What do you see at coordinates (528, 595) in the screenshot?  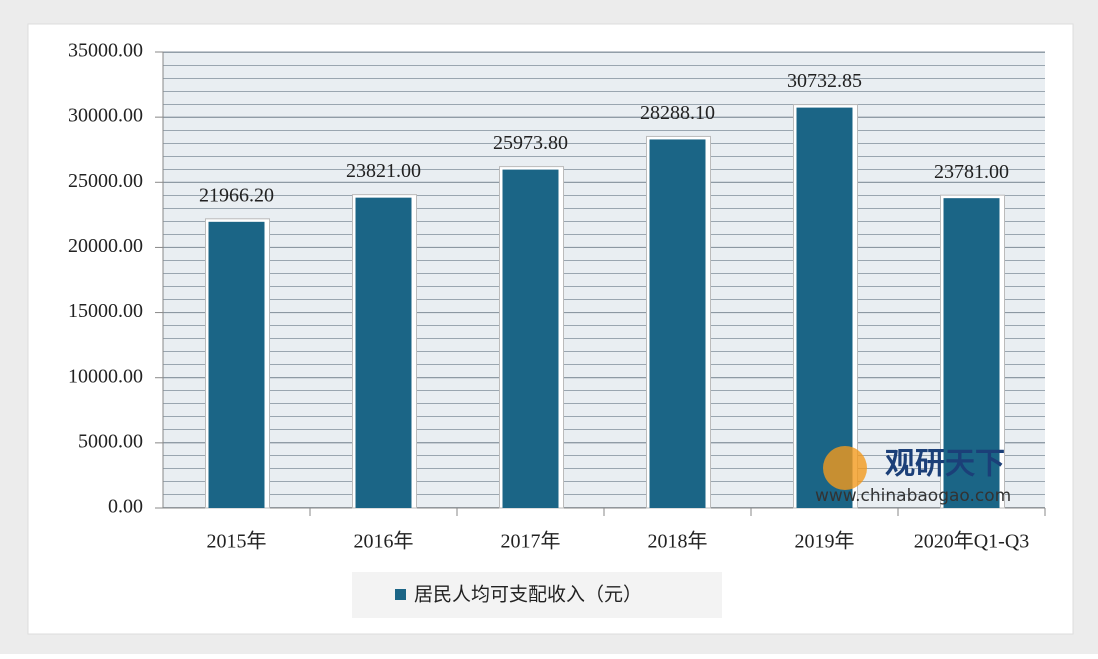 I see `legend-label: 居民人均可支配收入（元）` at bounding box center [528, 595].